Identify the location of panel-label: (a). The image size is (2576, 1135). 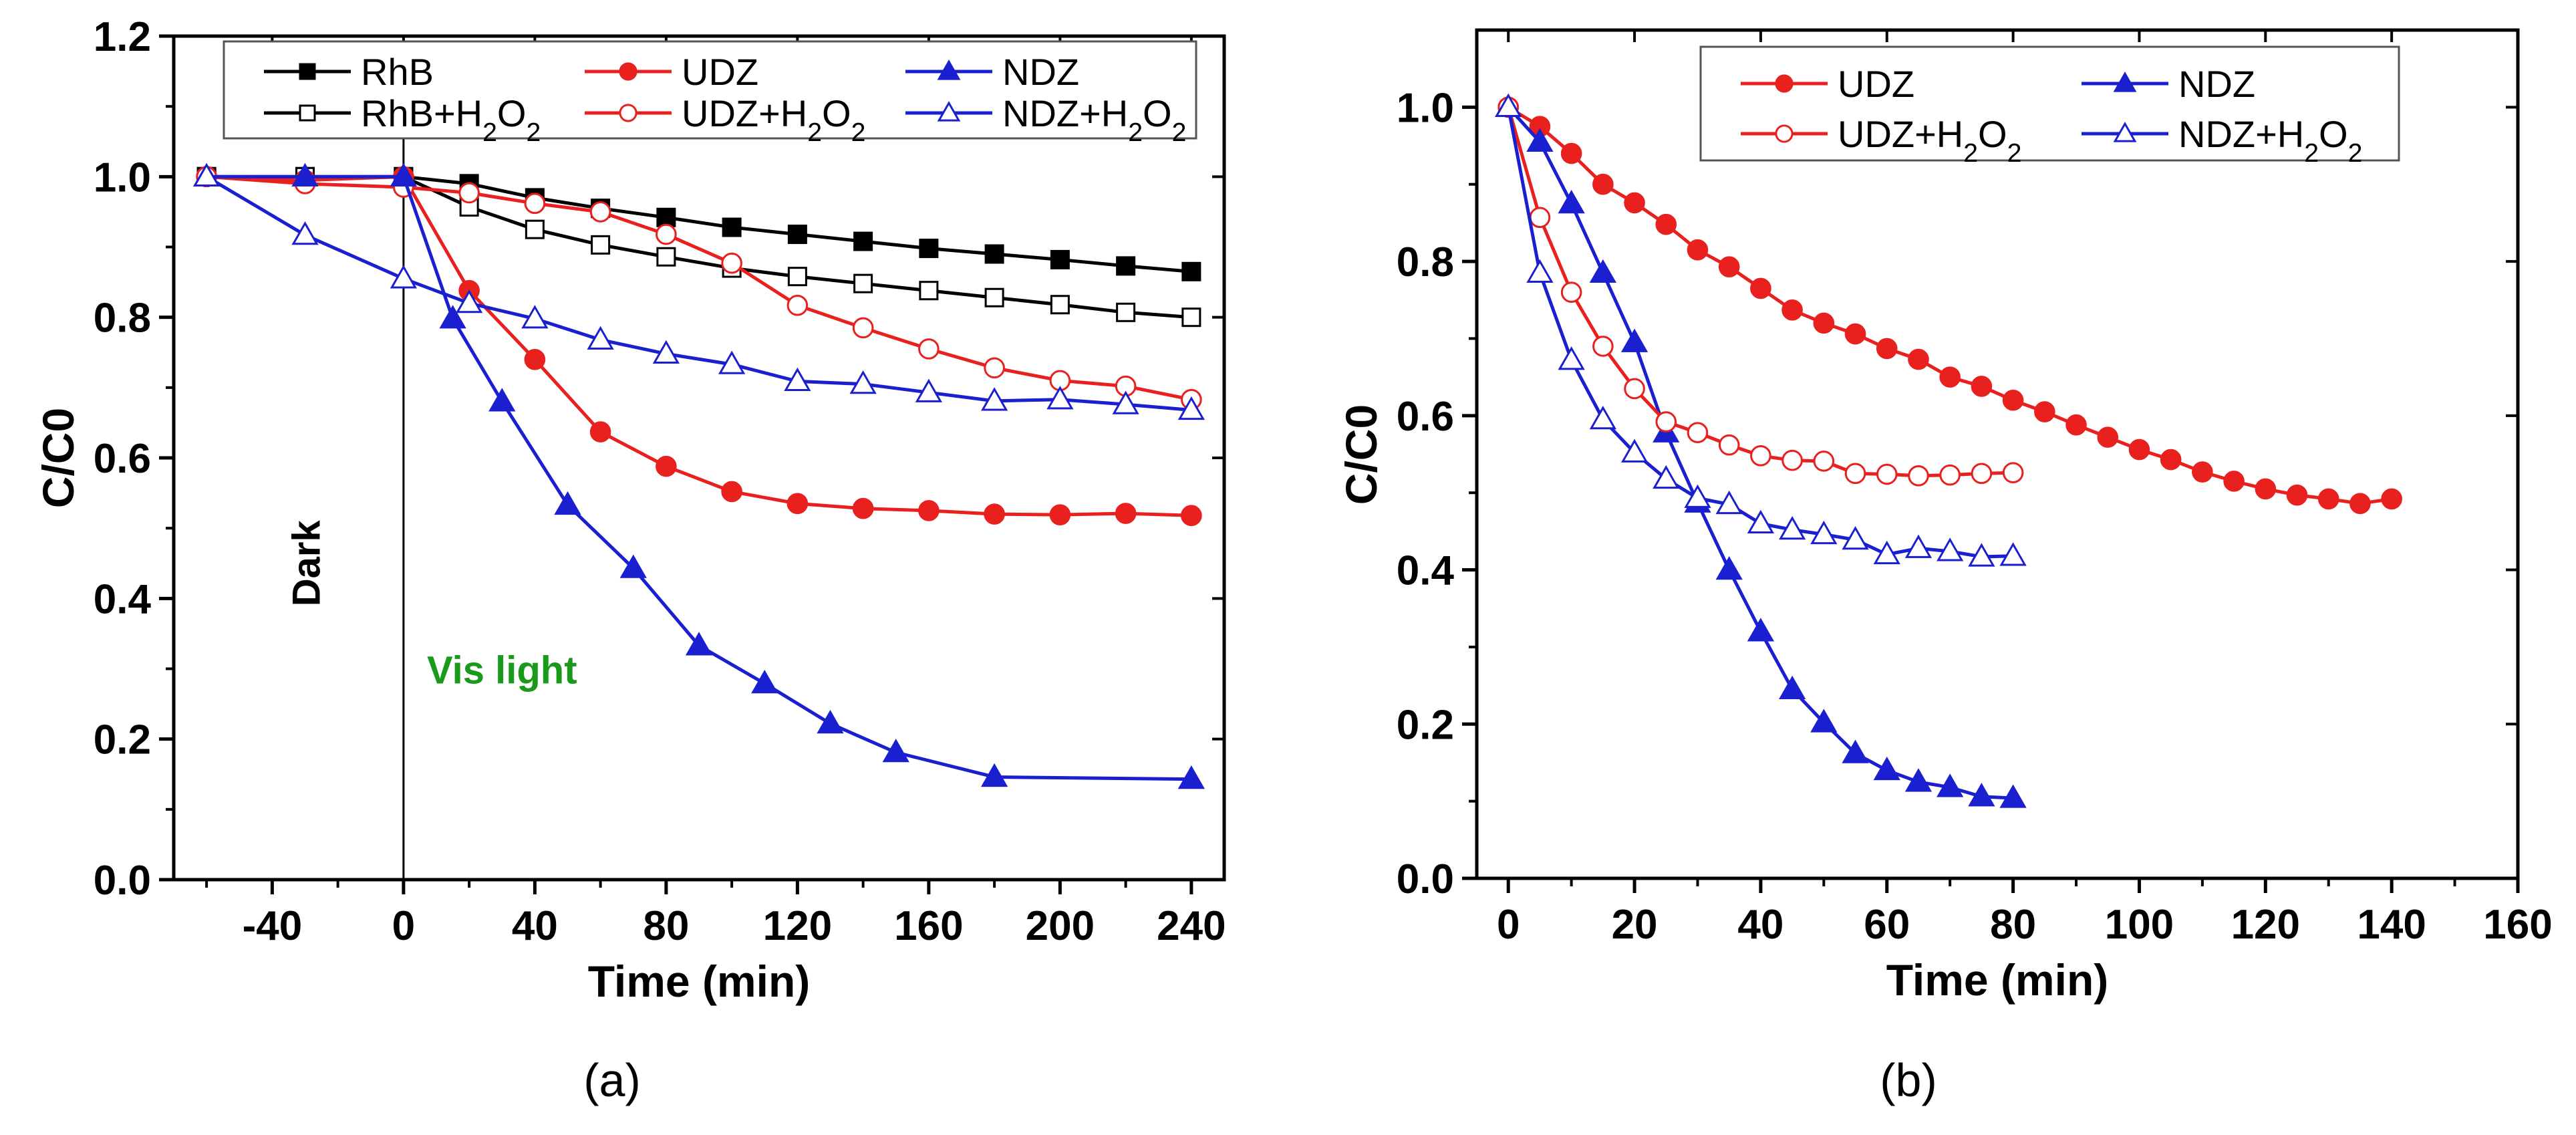
(612, 1080).